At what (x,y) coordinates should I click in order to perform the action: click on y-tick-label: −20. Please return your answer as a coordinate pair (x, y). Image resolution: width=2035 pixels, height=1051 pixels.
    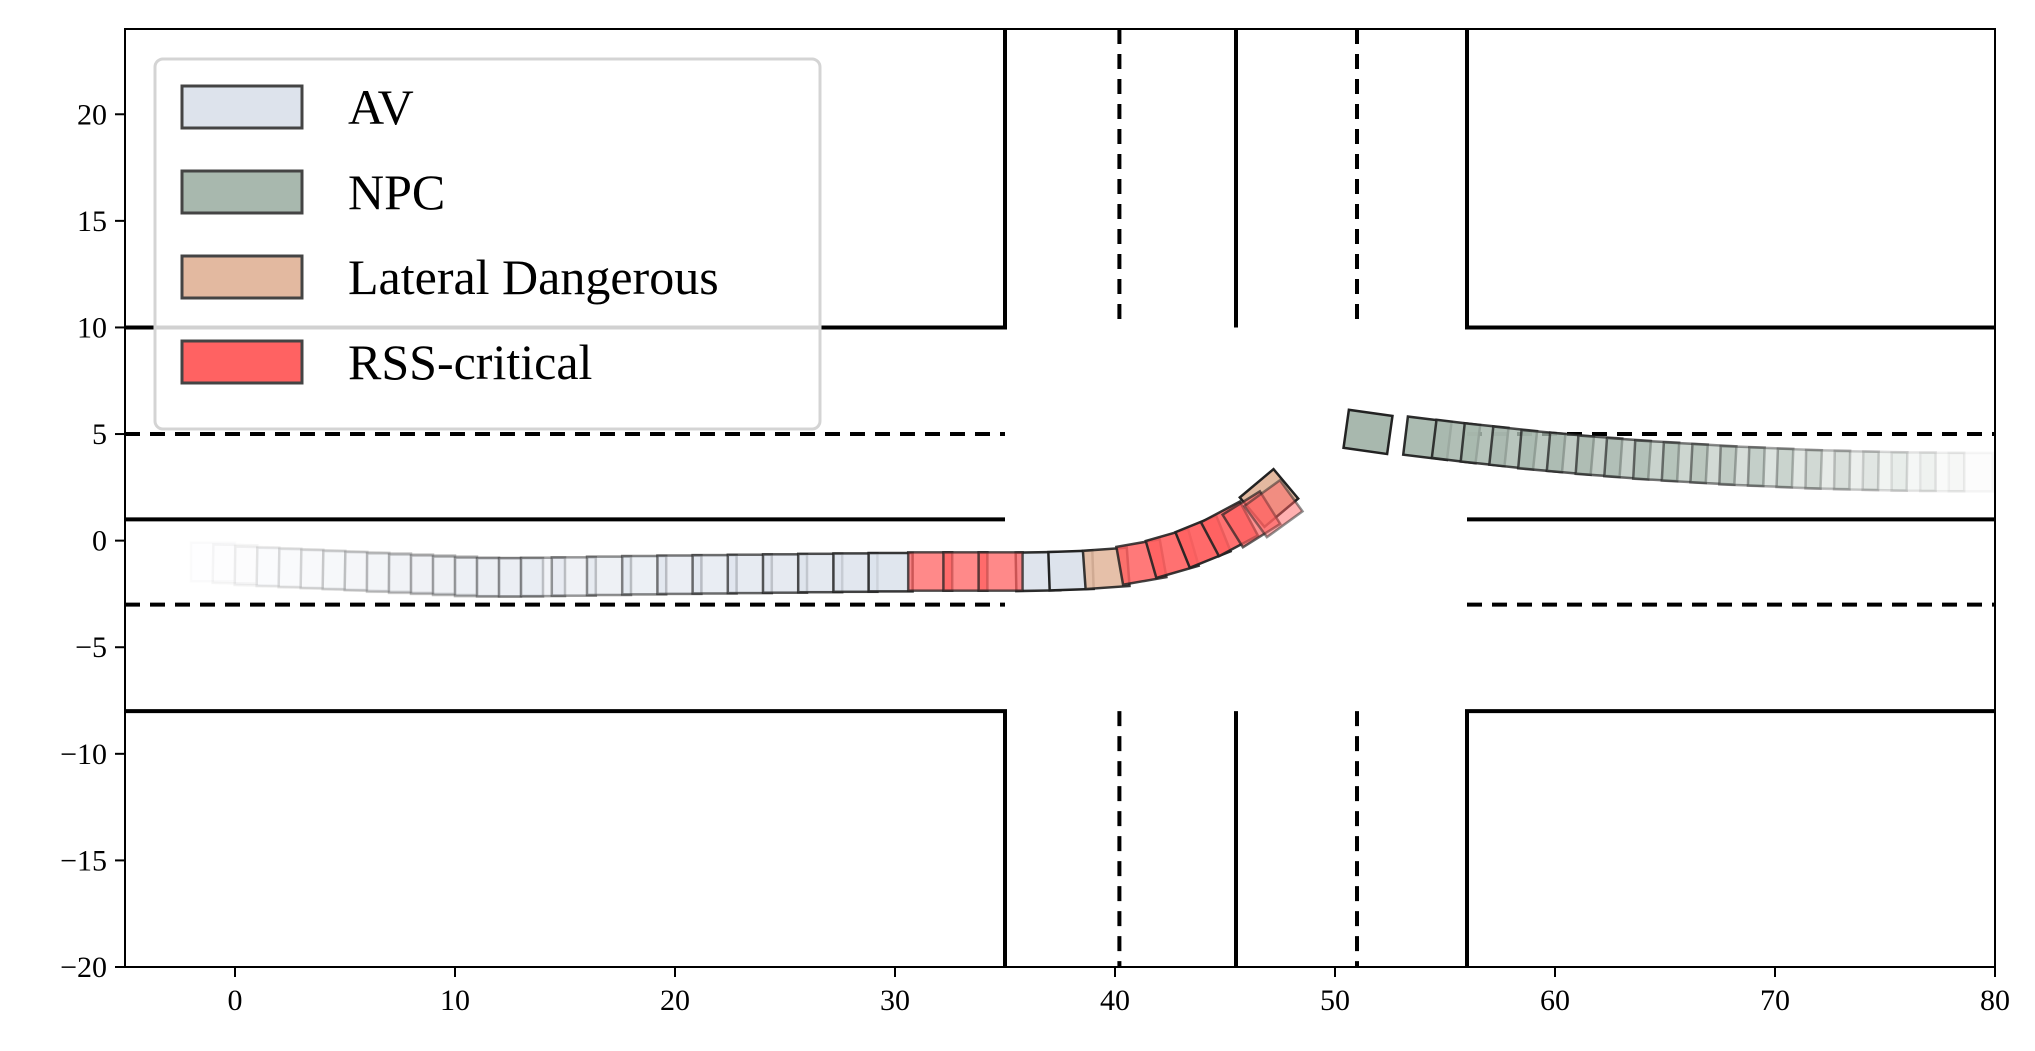
    Looking at the image, I should click on (83, 967).